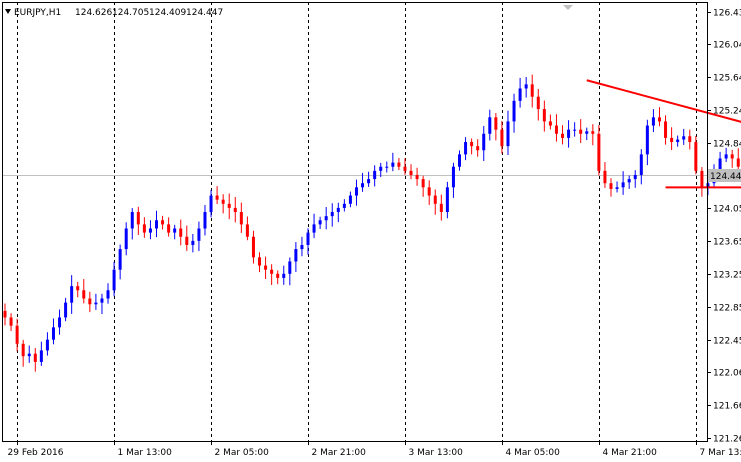  Describe the element at coordinates (727, 309) in the screenshot. I see `y-tick-label: 122.85` at that location.